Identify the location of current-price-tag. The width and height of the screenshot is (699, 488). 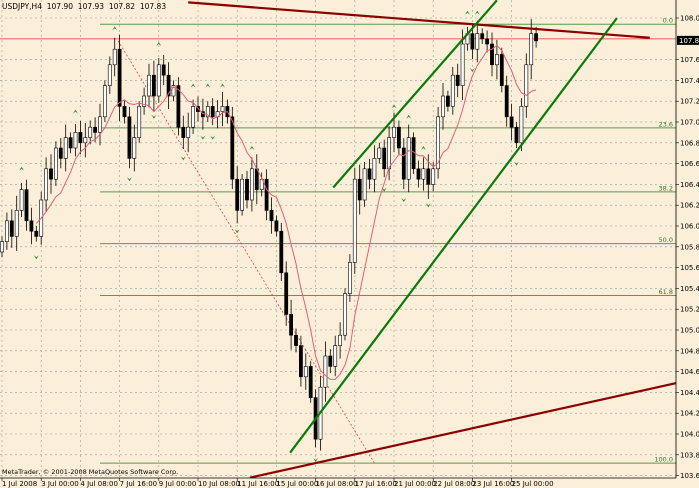
(688, 40).